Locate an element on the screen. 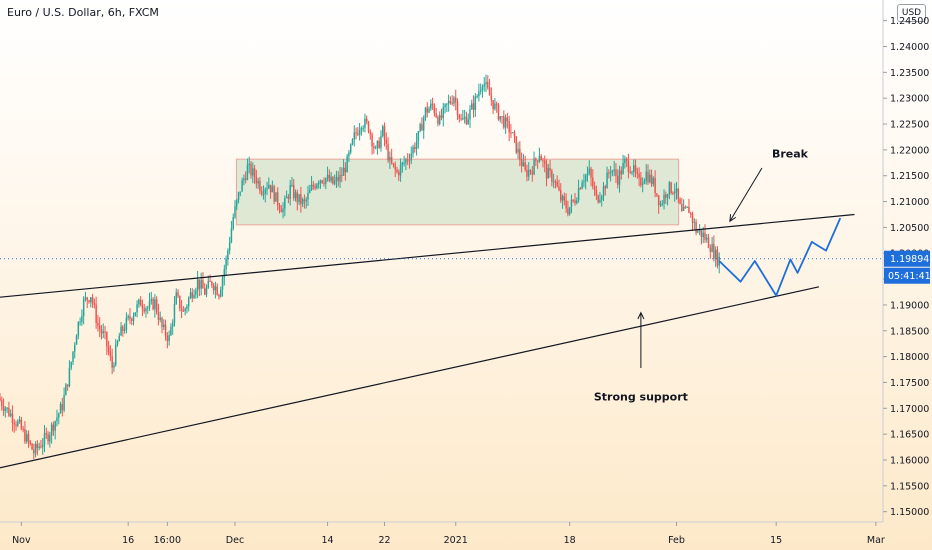 The image size is (932, 550). x-tick-label: Feb is located at coordinates (676, 540).